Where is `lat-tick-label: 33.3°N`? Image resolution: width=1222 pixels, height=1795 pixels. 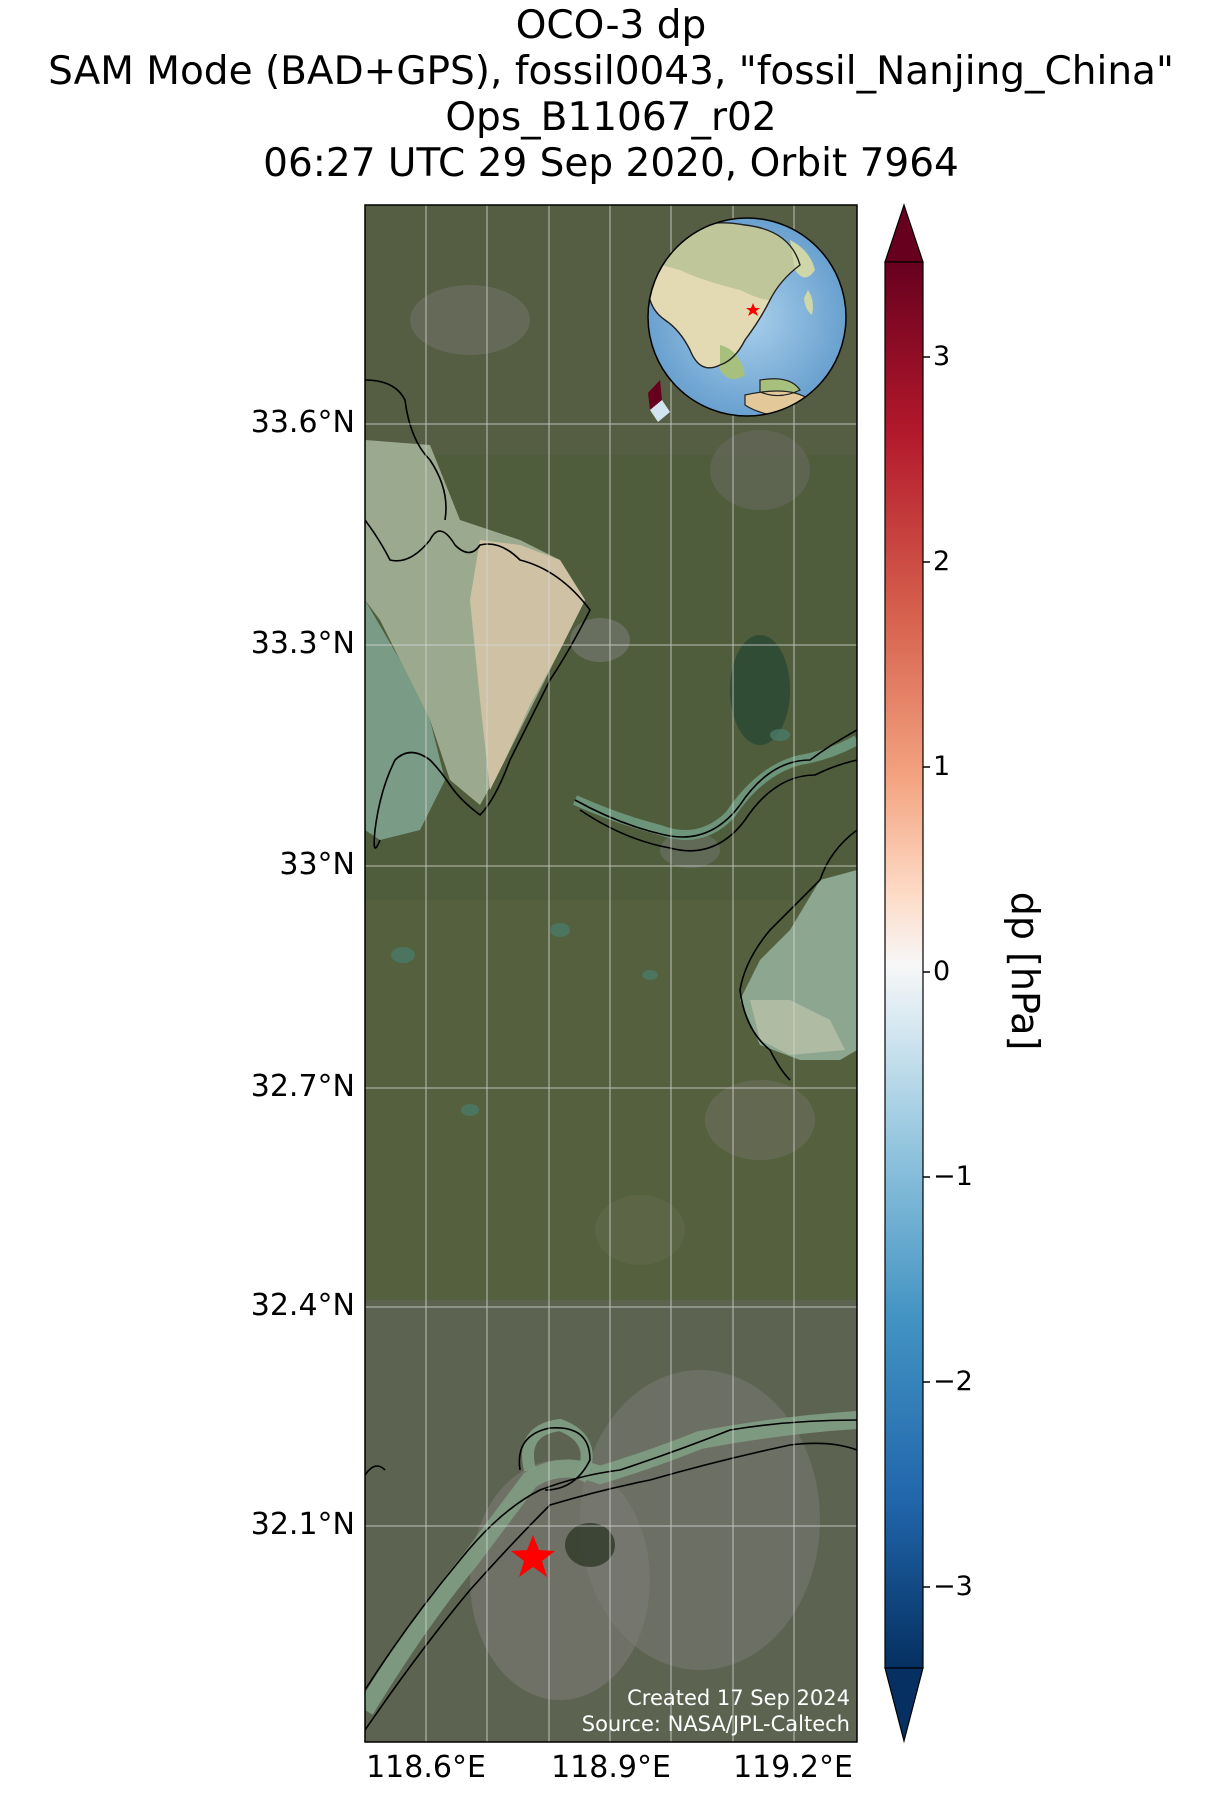
lat-tick-label: 33.3°N is located at coordinates (302, 643).